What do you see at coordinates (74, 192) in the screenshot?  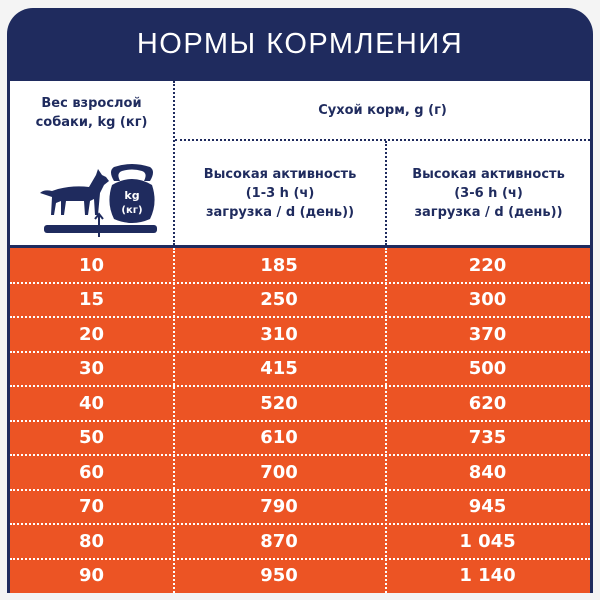 I see `dog-icon` at bounding box center [74, 192].